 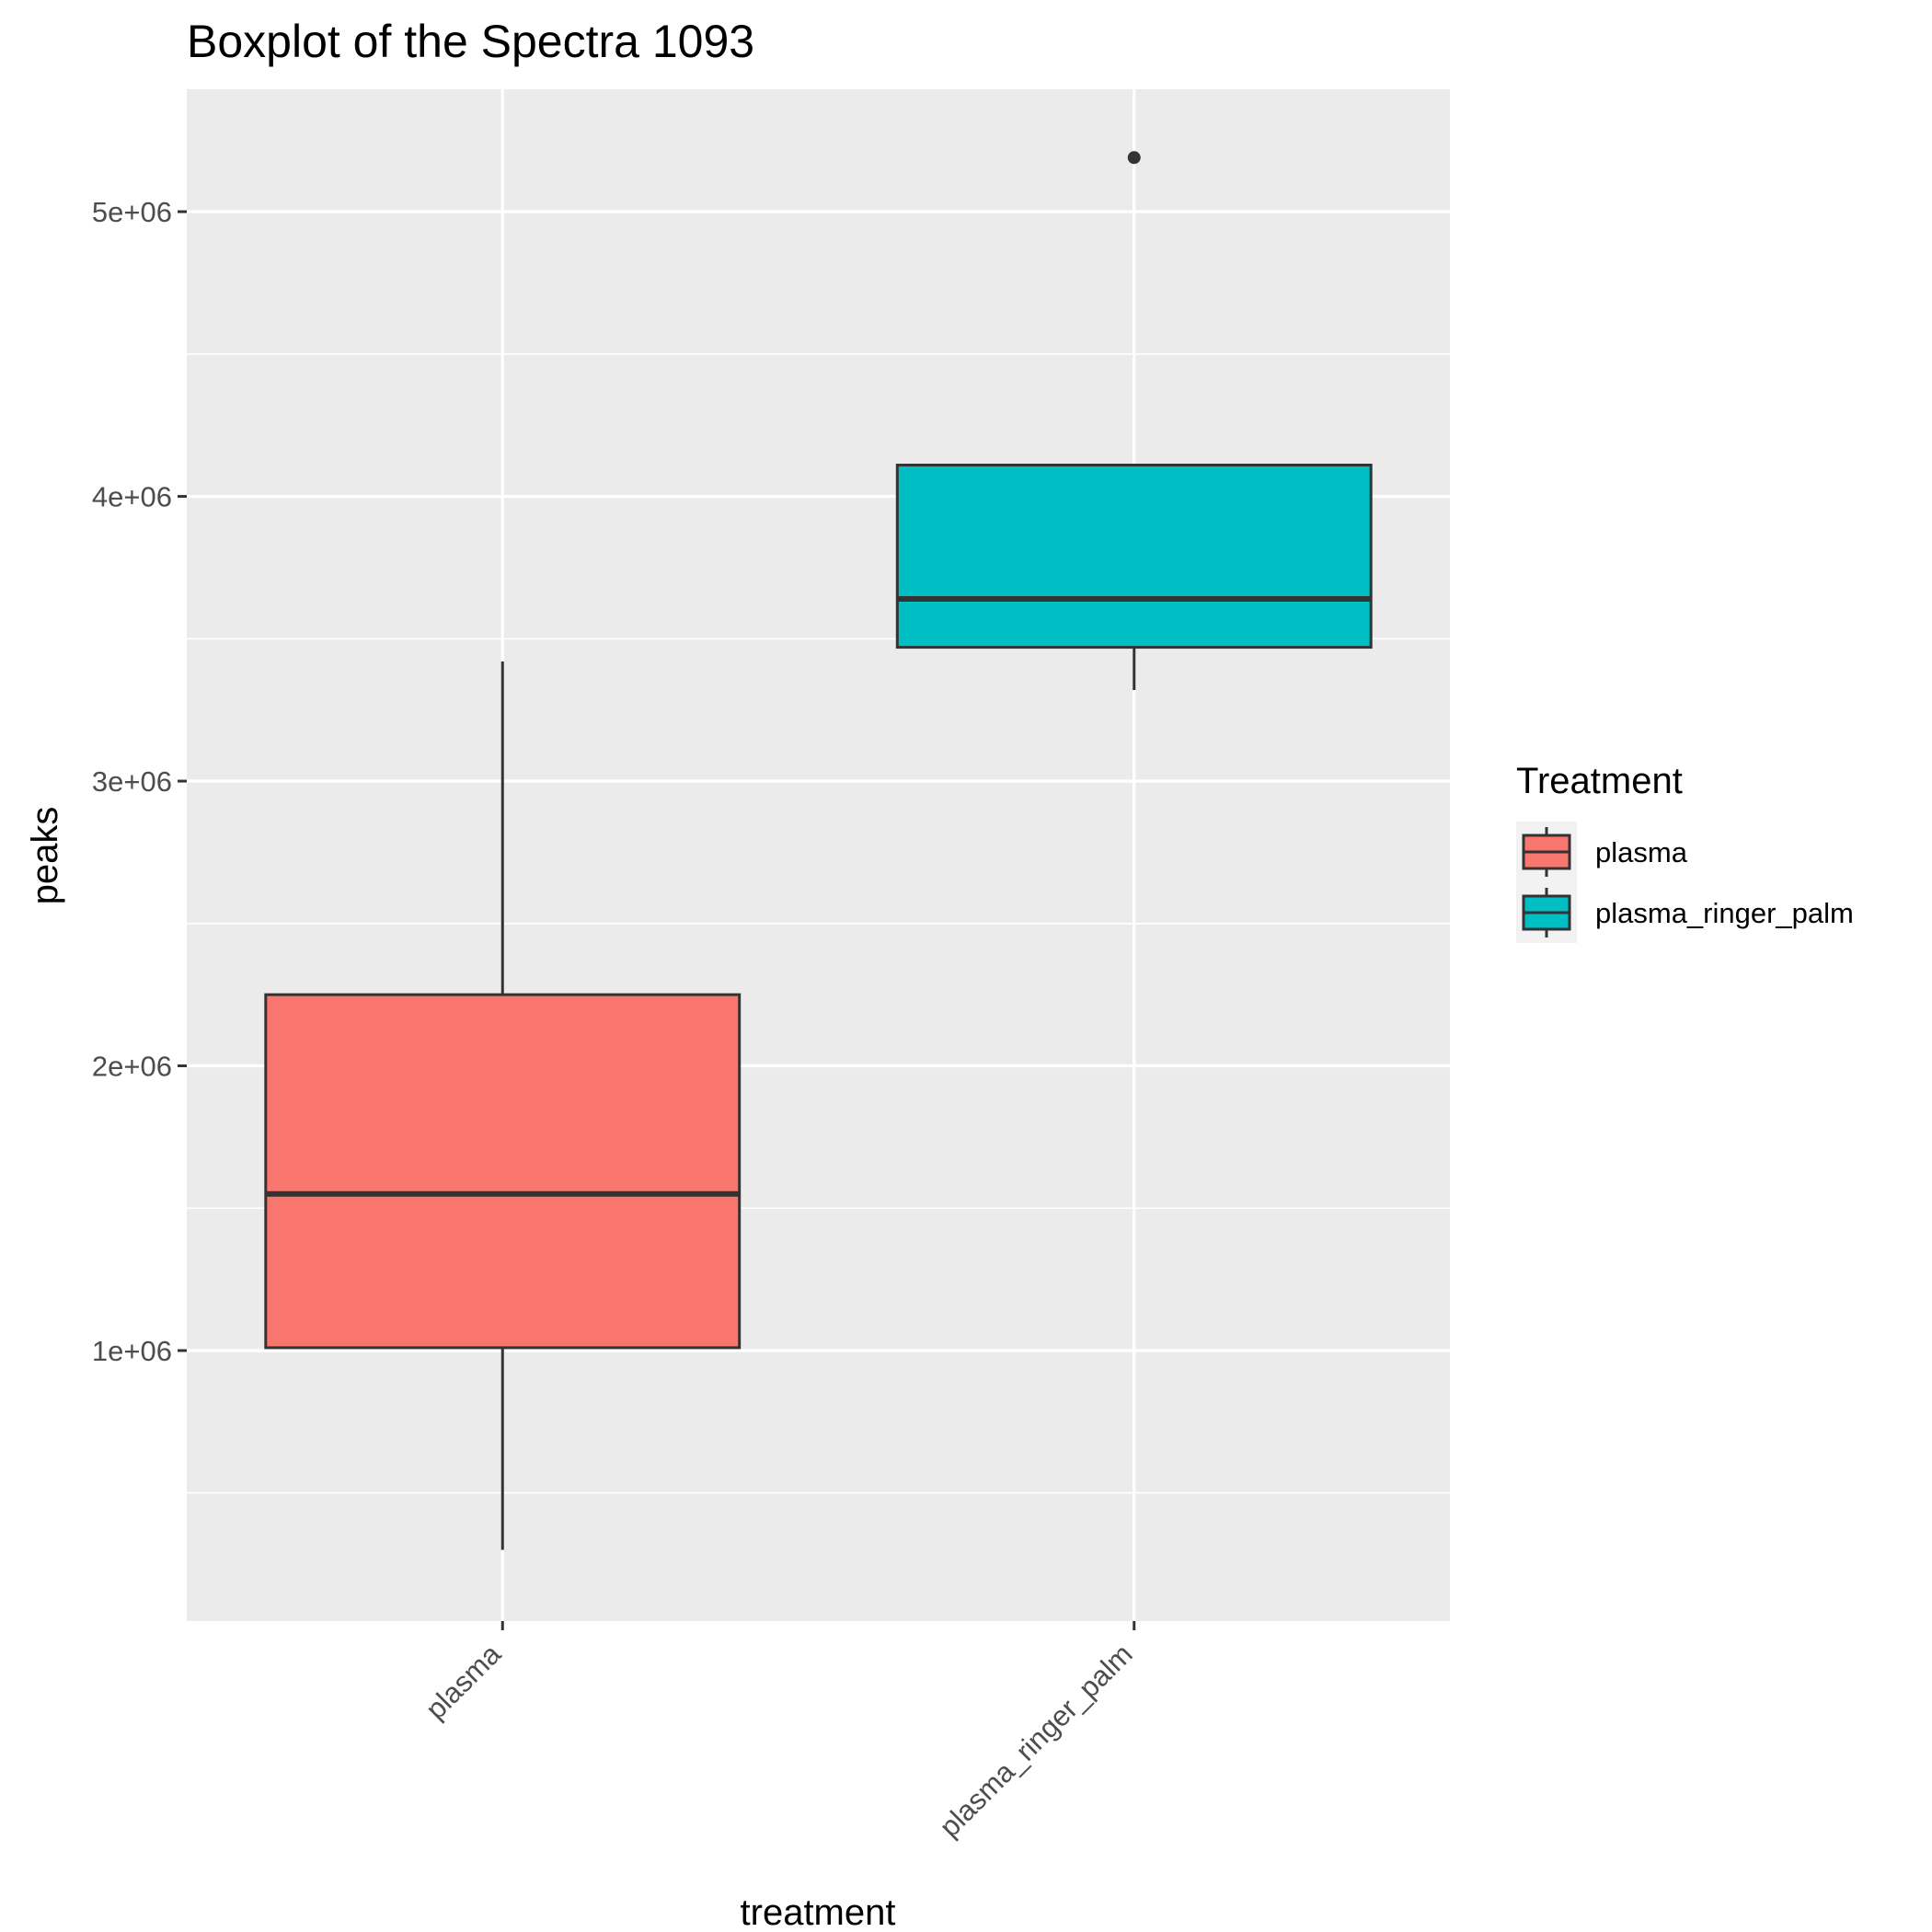 I want to click on chart-title: Boxplot of the Spectra 1093, so click(x=470, y=41).